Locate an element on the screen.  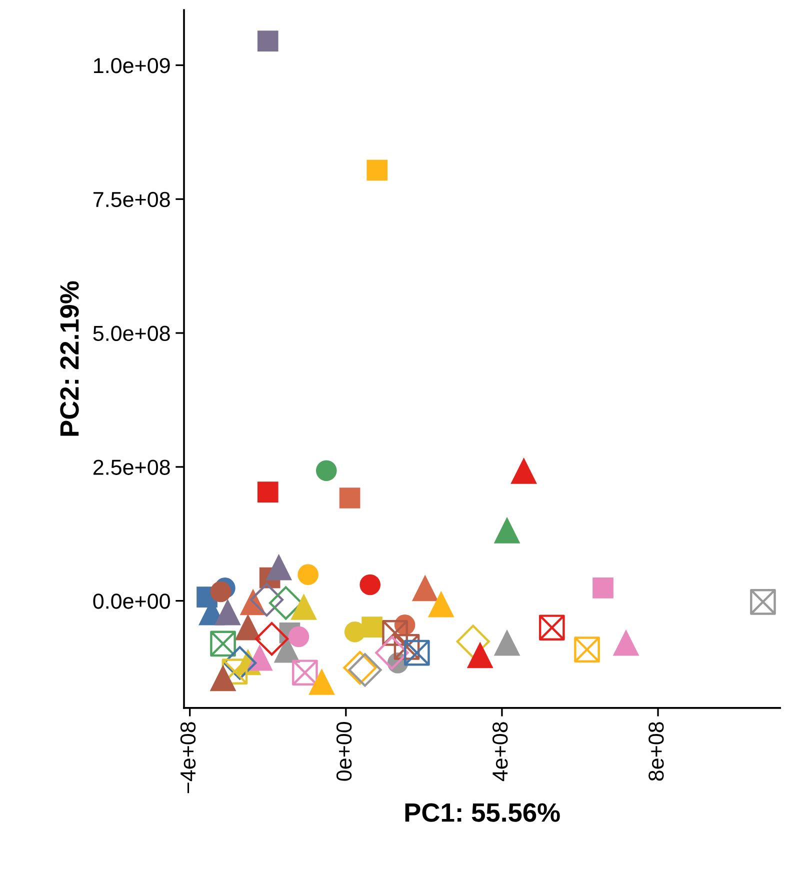
y-tick-label: 1.0e+09 is located at coordinates (132, 66).